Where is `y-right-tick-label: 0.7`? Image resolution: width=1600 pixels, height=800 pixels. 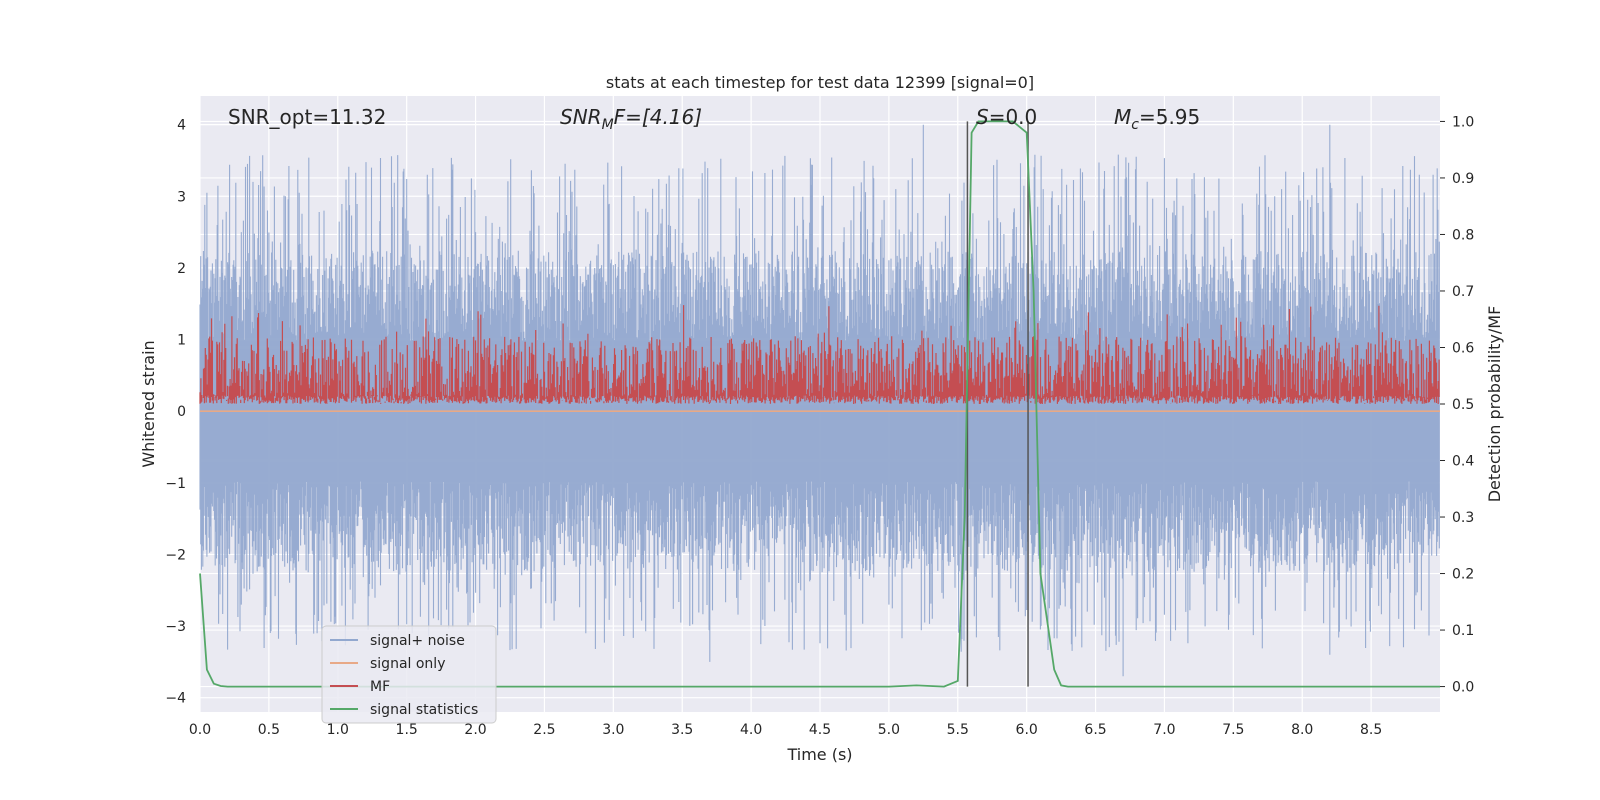
y-right-tick-label: 0.7 is located at coordinates (1463, 292).